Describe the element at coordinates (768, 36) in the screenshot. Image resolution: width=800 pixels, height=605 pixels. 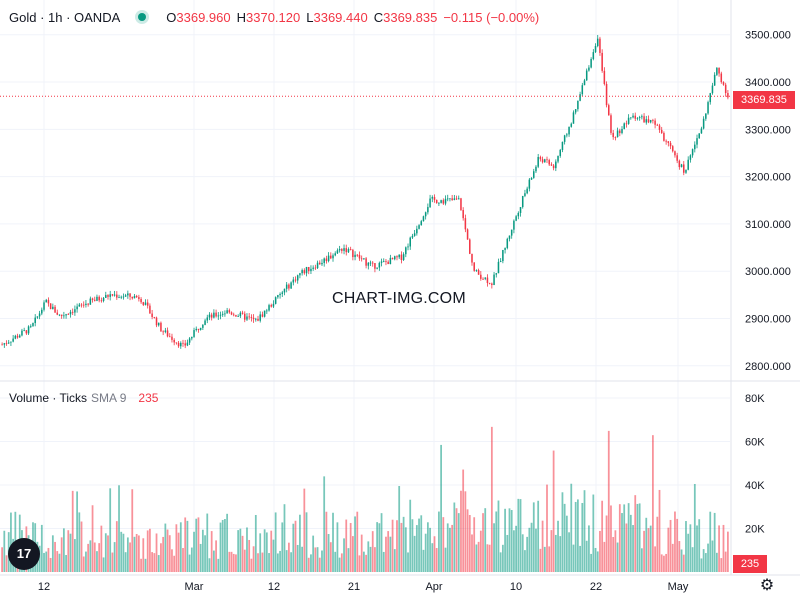
I see `price-tick-label: 3500.000` at that location.